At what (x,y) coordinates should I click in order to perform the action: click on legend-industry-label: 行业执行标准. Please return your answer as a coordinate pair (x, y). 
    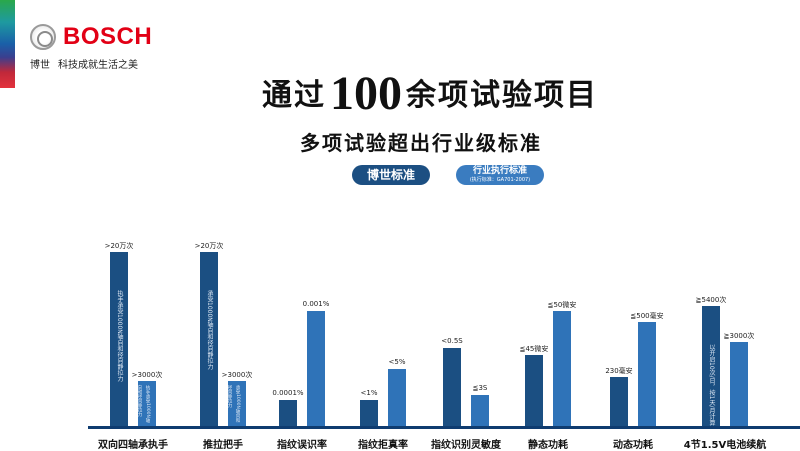
    Looking at the image, I should click on (499, 171).